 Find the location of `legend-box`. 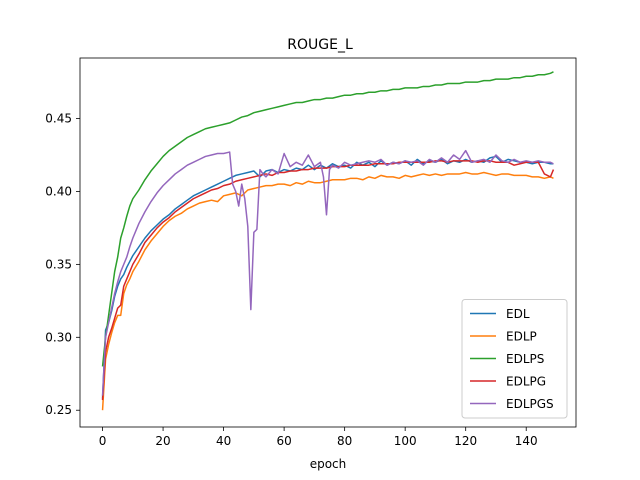

legend-box is located at coordinates (514, 359).